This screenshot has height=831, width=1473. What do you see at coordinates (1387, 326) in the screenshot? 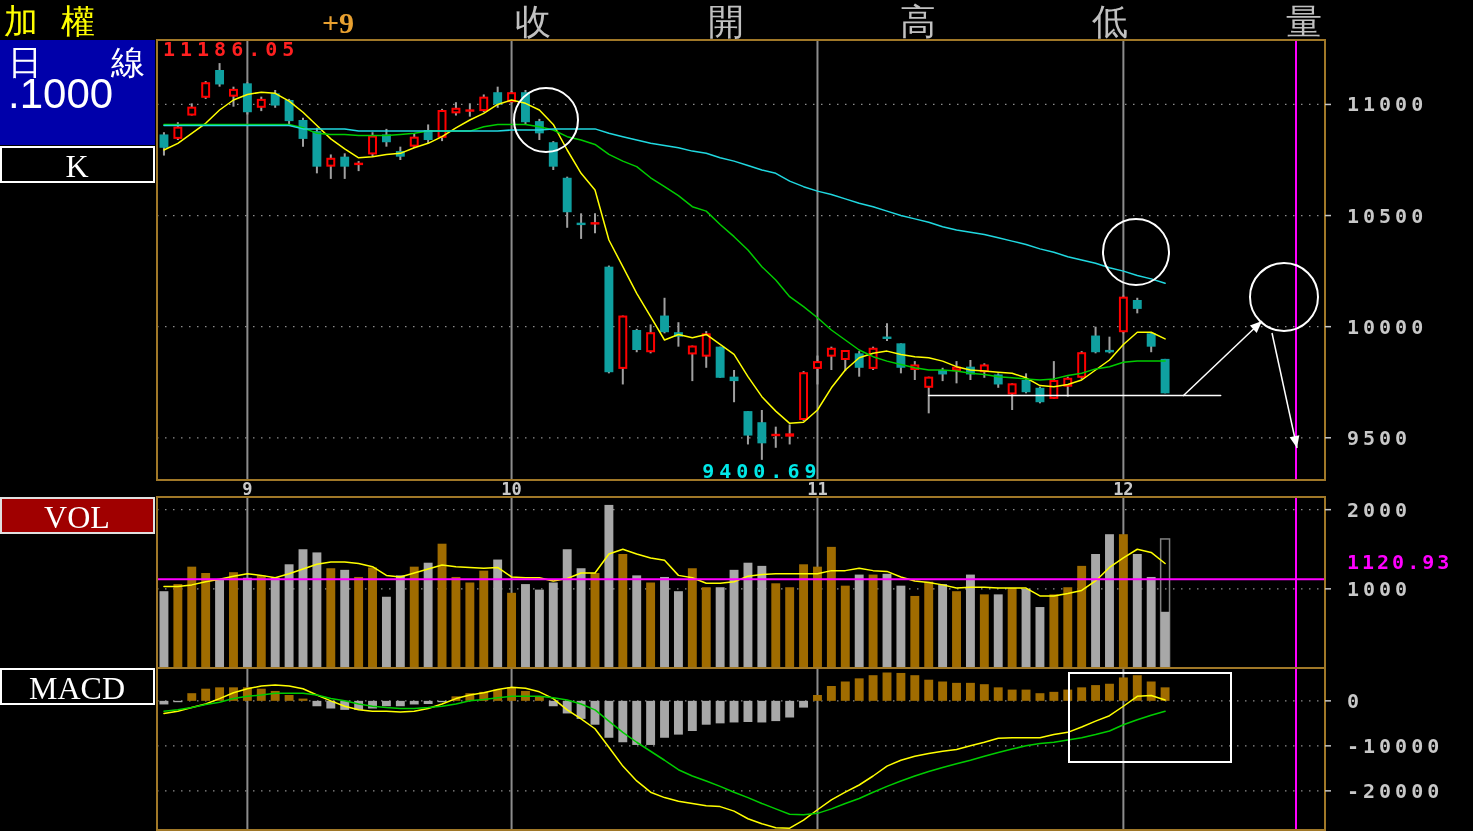
I see `y-tick-label: 10000` at bounding box center [1387, 326].